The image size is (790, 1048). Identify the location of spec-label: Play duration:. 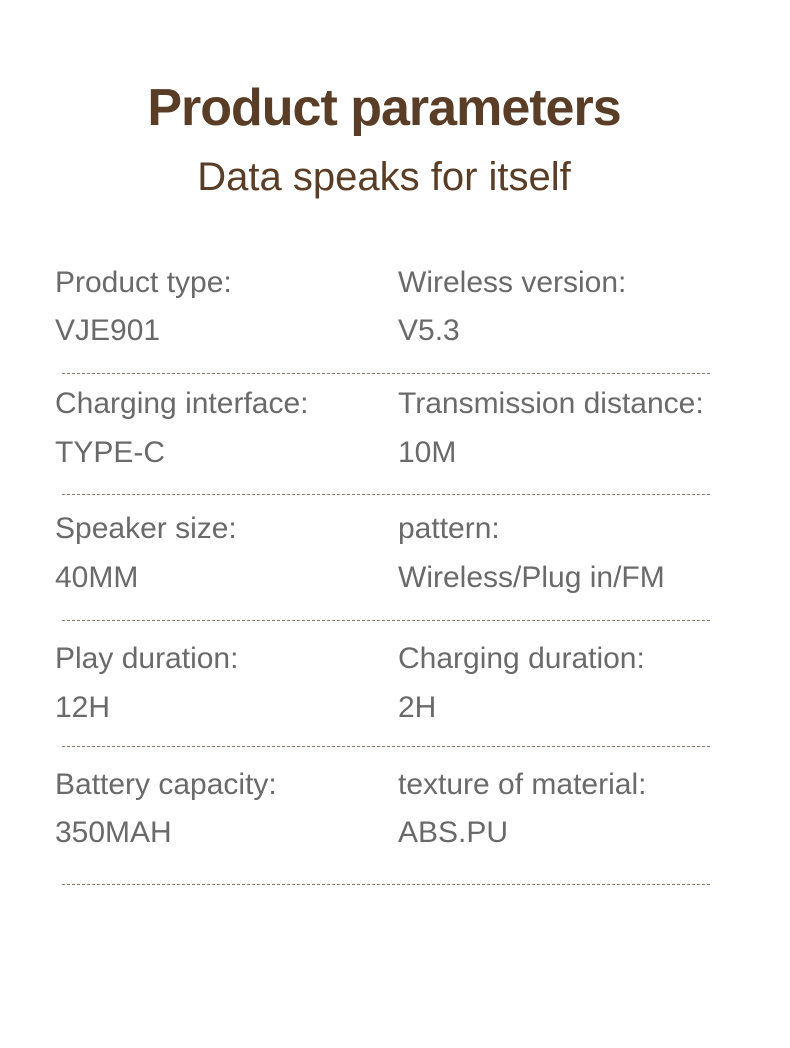
(147, 658).